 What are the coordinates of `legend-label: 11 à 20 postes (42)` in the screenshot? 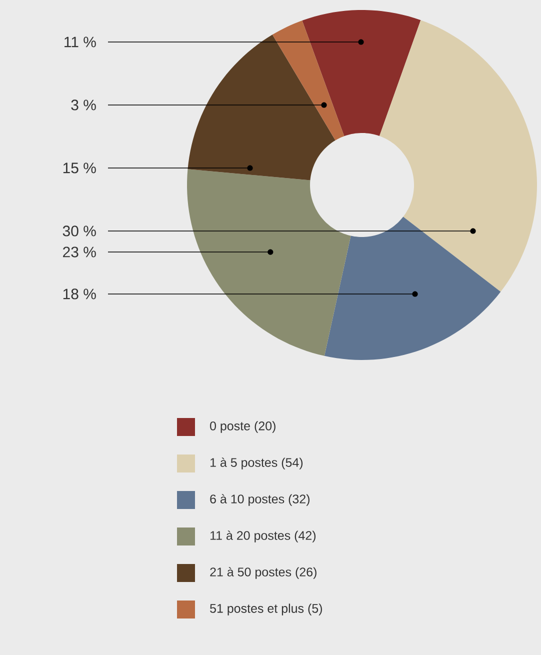 It's located at (263, 536).